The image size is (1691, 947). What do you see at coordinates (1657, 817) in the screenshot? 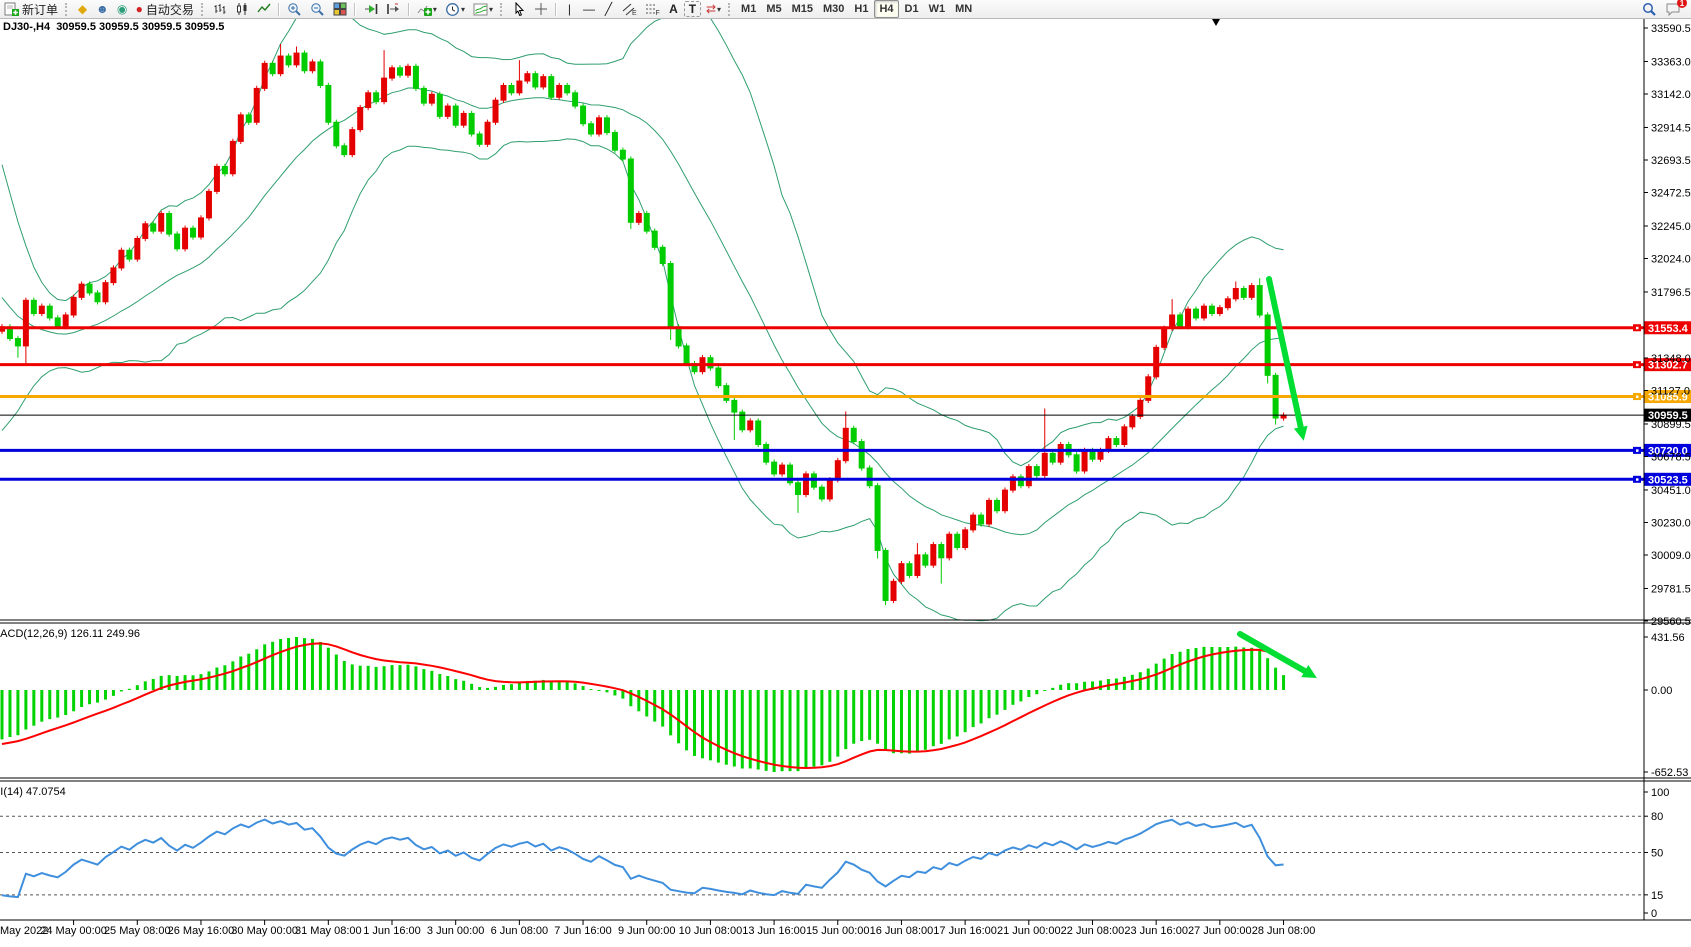
I see `svg-text: 80` at bounding box center [1657, 817].